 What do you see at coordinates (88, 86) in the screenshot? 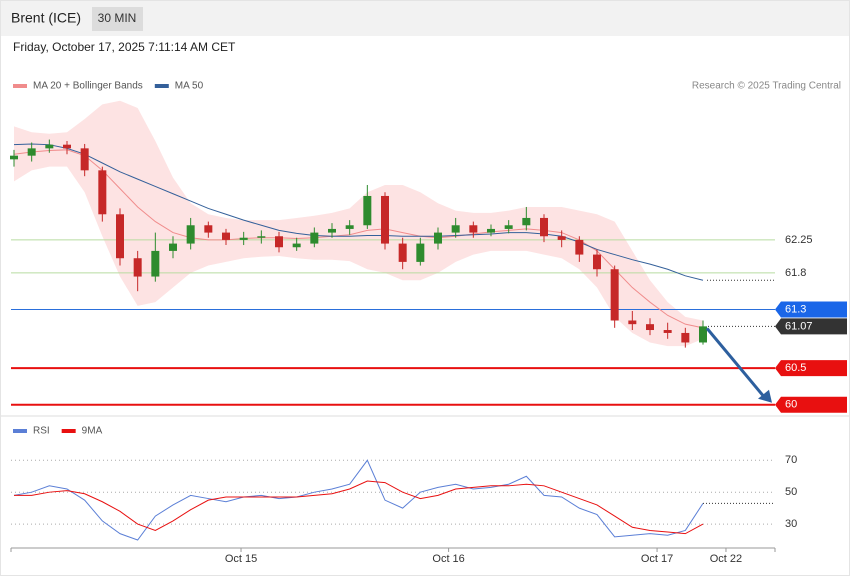
I see `legend-label: MA 20 + Bollinger Bands` at bounding box center [88, 86].